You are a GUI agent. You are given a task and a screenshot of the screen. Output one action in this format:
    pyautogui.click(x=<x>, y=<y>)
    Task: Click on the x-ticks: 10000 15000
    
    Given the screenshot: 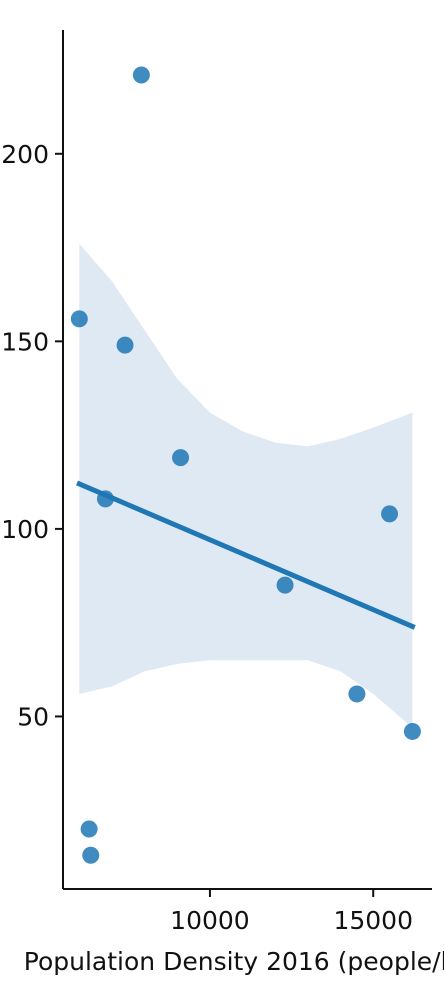 What is the action you would take?
    pyautogui.click(x=291, y=912)
    